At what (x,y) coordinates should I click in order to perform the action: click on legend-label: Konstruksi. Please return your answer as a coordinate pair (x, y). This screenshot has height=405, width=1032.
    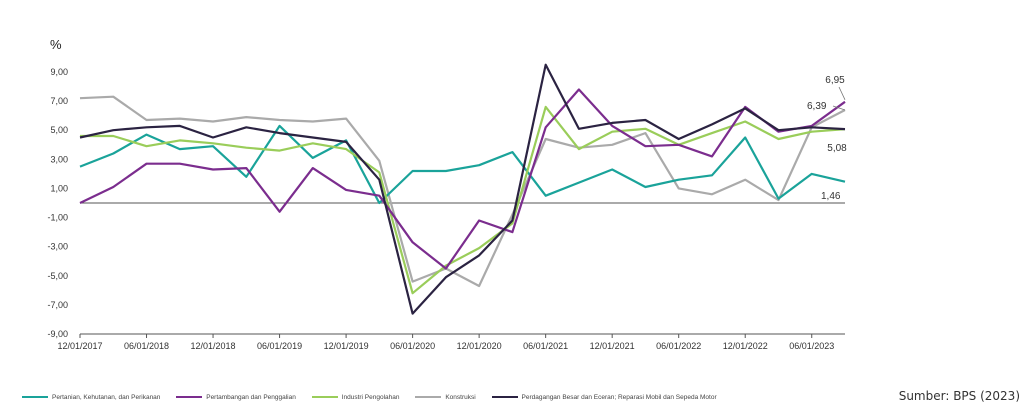
    Looking at the image, I should click on (460, 397).